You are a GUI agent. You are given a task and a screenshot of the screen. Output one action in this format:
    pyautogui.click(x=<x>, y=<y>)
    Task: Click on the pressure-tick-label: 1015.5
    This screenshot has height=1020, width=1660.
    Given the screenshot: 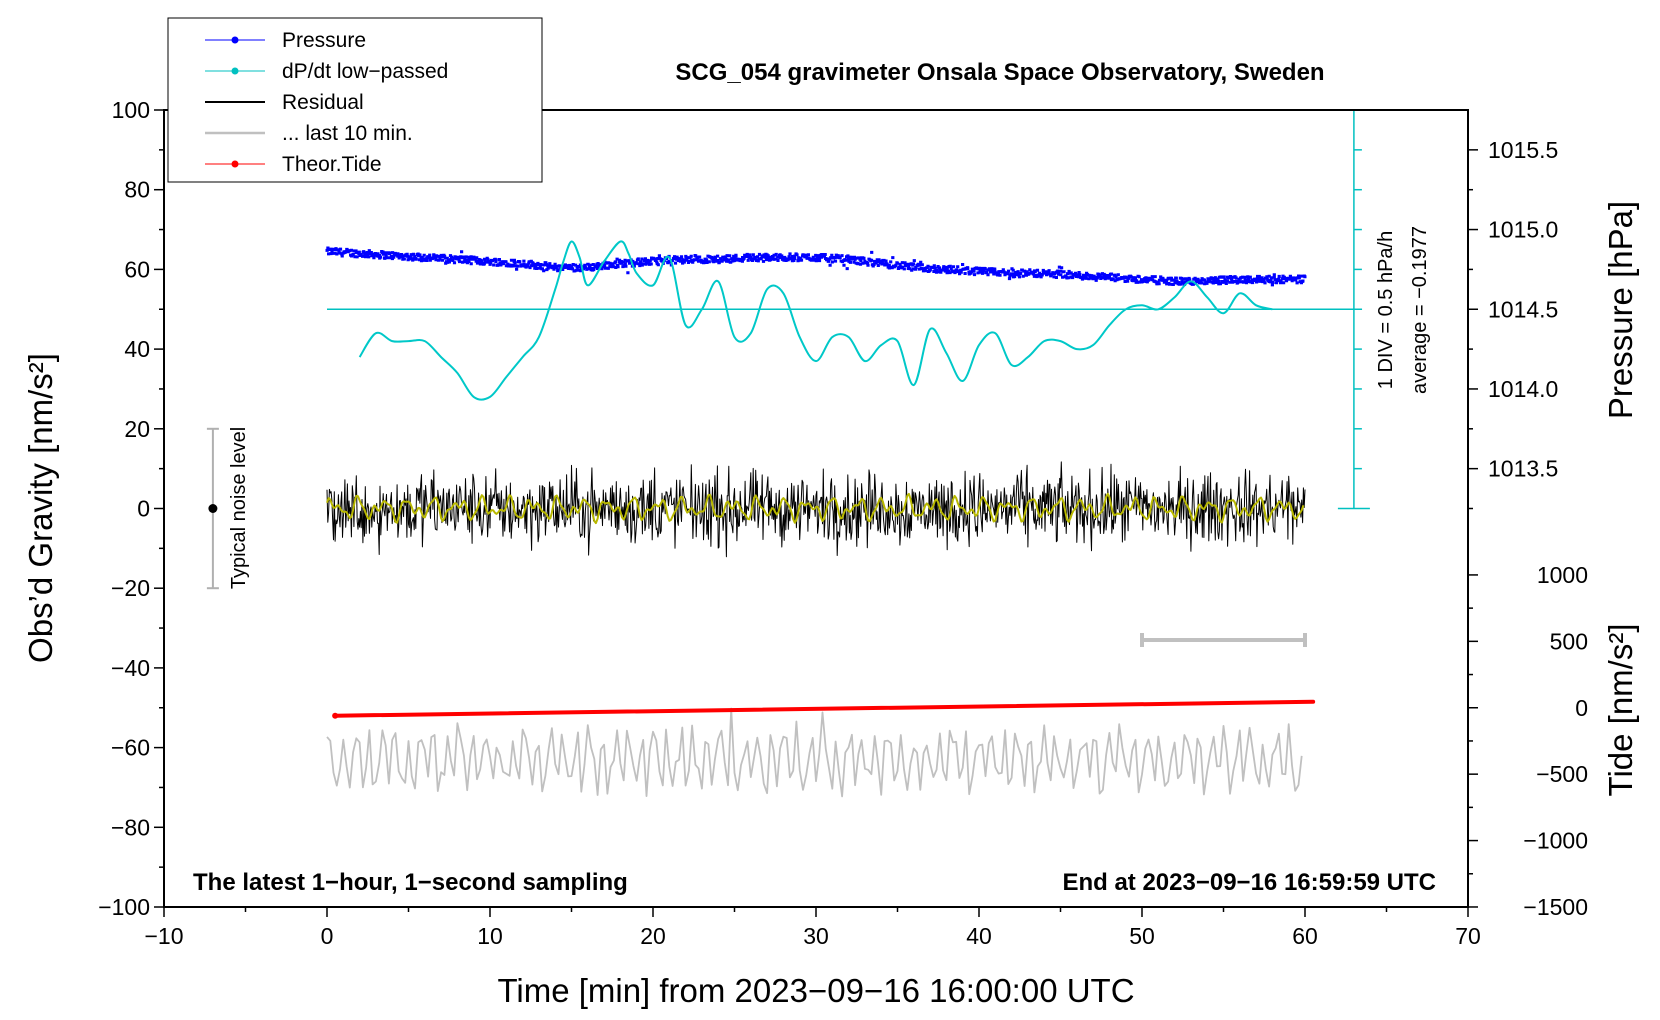 What is the action you would take?
    pyautogui.click(x=1523, y=150)
    